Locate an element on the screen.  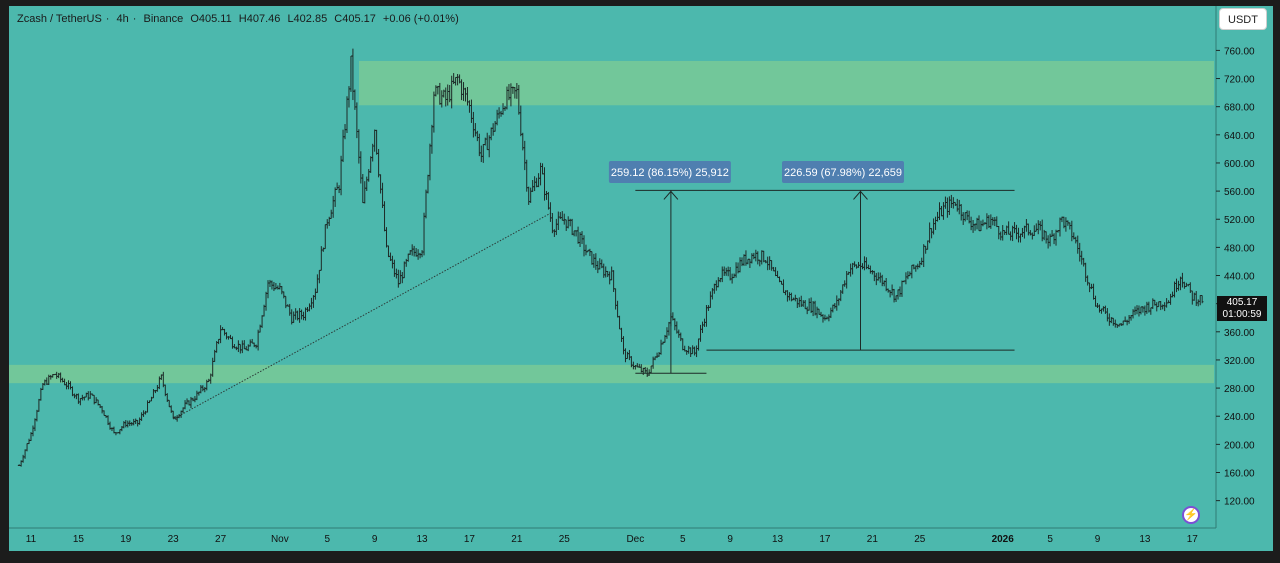
trendline is located at coordinates (362, 315).